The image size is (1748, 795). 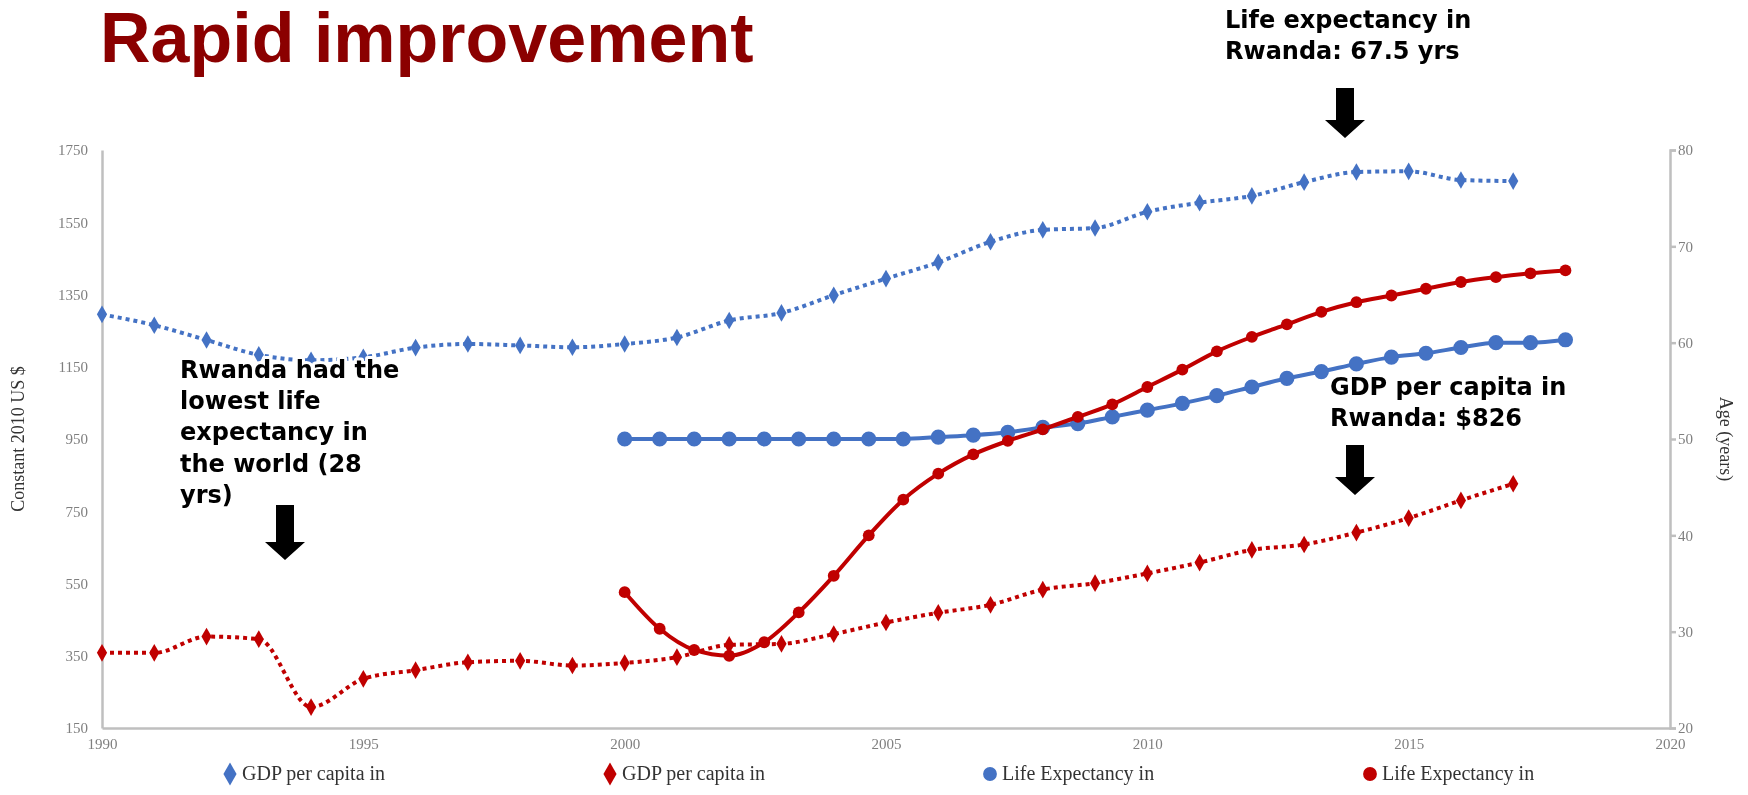 What do you see at coordinates (102, 743) in the screenshot?
I see `x-tick-label: 1990` at bounding box center [102, 743].